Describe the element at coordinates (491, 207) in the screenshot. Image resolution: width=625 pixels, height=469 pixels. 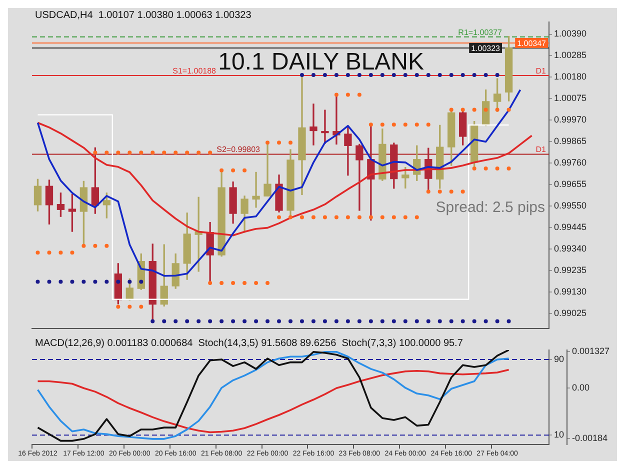
I see `annotation: Spread: 2.5 pips` at that location.